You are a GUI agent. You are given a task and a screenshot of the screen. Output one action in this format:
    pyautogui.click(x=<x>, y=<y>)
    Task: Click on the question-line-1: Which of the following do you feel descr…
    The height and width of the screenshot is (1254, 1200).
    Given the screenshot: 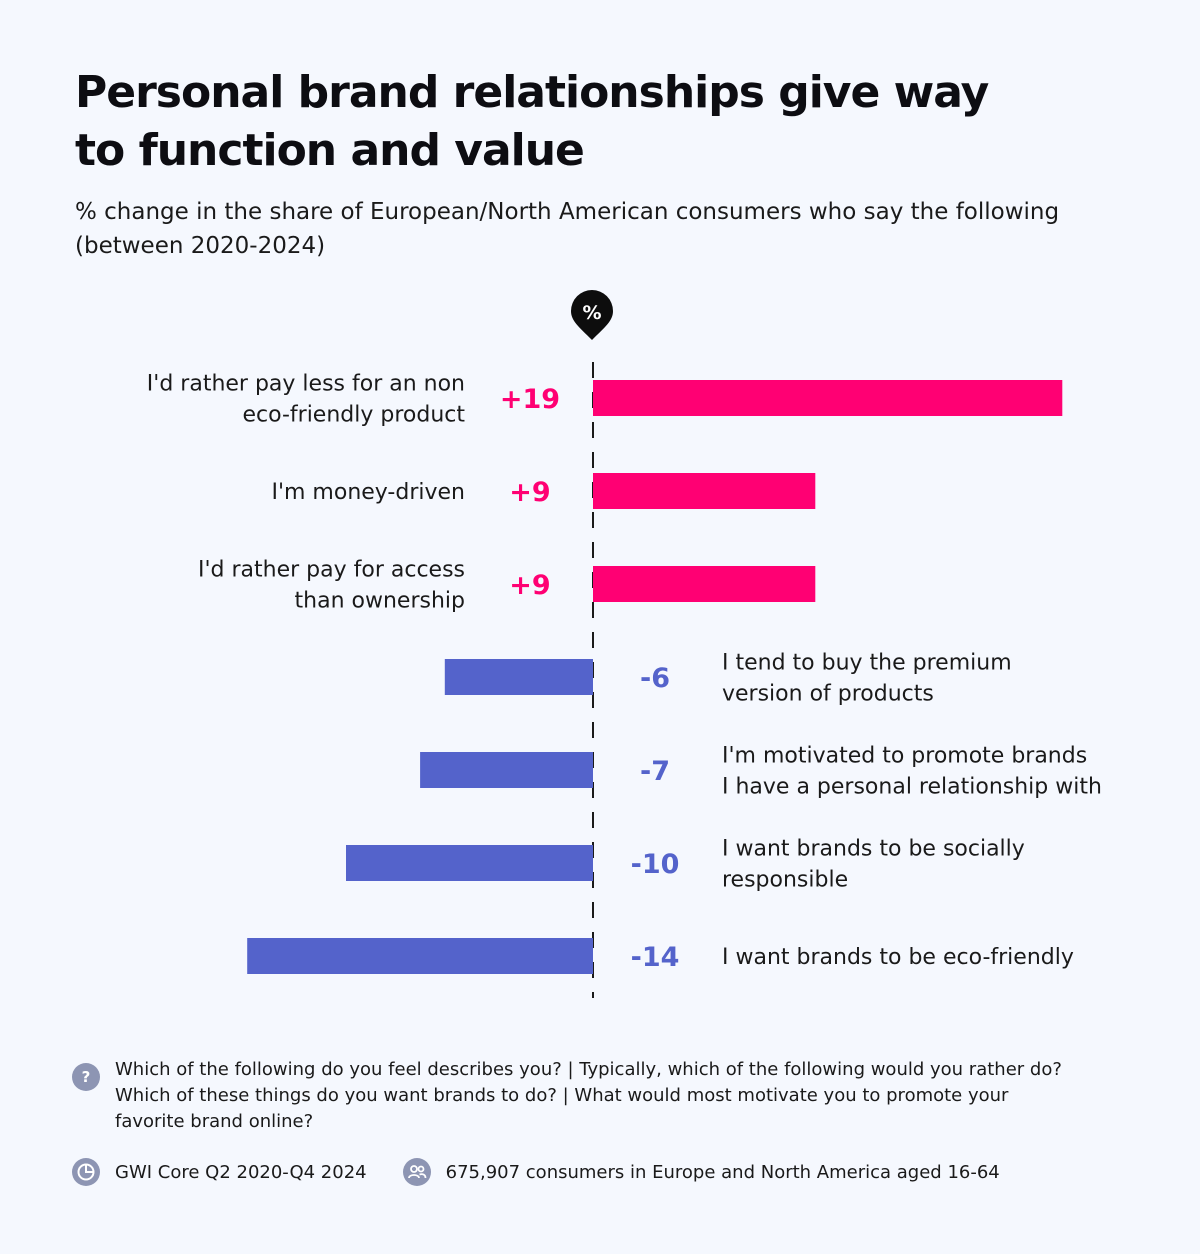 What is the action you would take?
    pyautogui.click(x=588, y=1069)
    